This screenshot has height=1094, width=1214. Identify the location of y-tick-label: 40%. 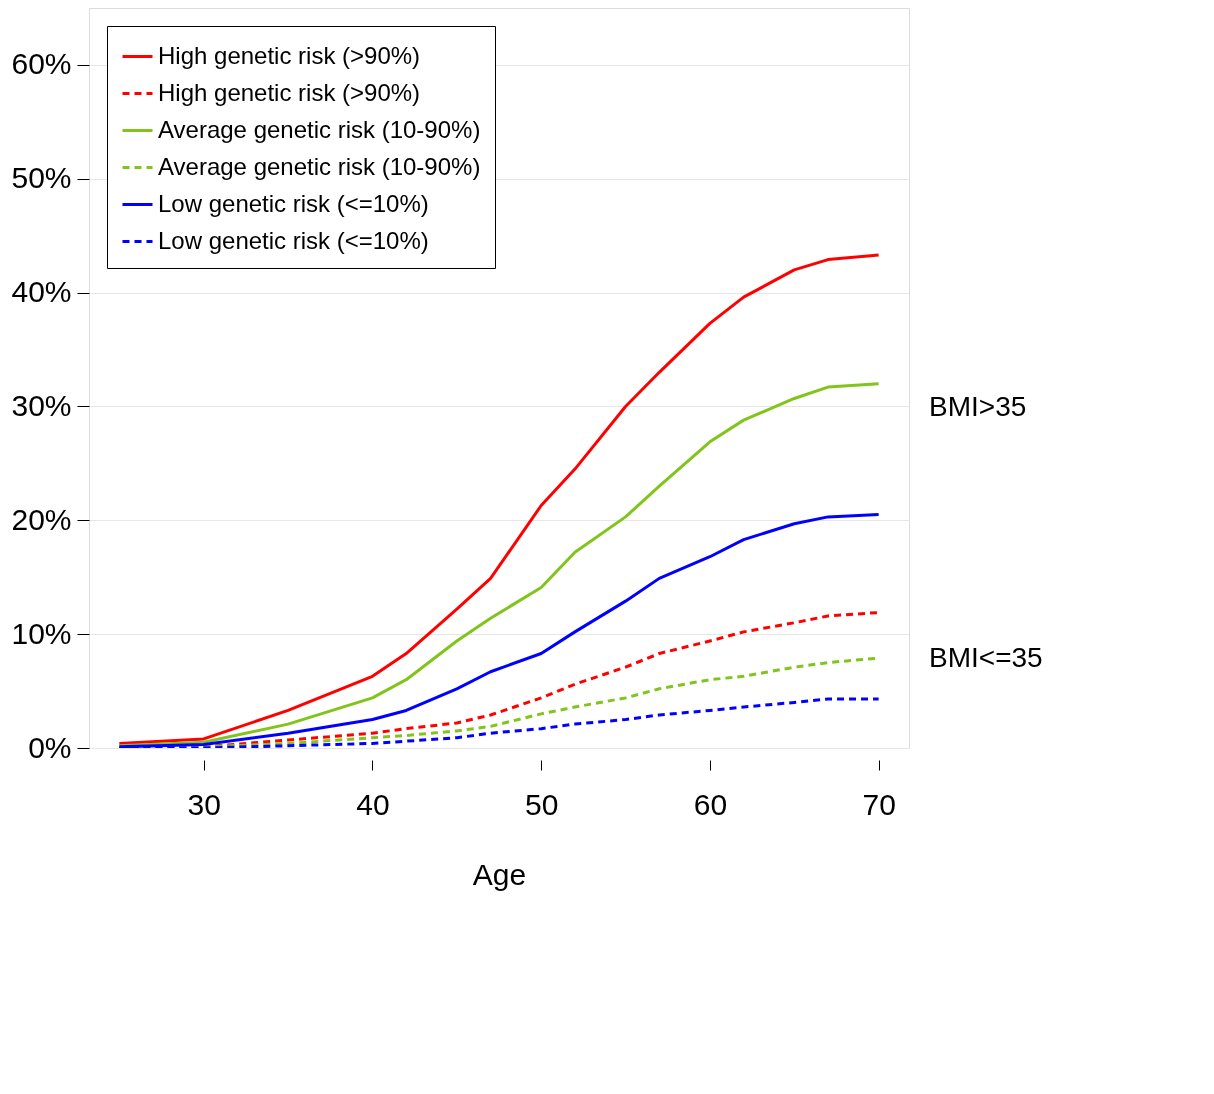
(41, 292).